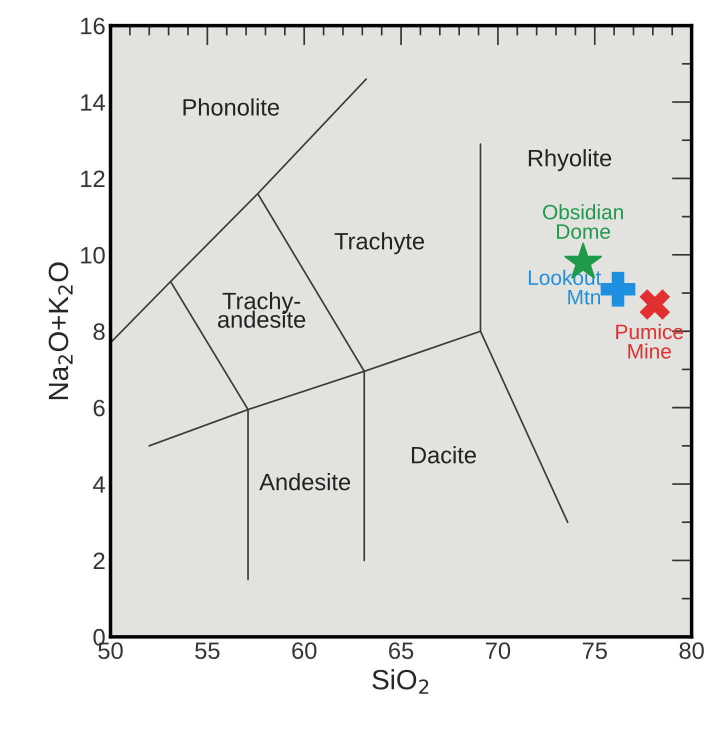  What do you see at coordinates (444, 455) in the screenshot?
I see `annotation: Dacite` at bounding box center [444, 455].